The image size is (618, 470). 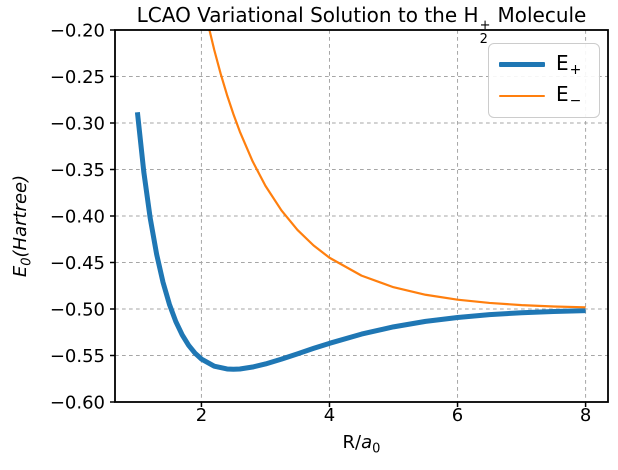 I want to click on x-tick-label: 2, so click(x=201, y=415).